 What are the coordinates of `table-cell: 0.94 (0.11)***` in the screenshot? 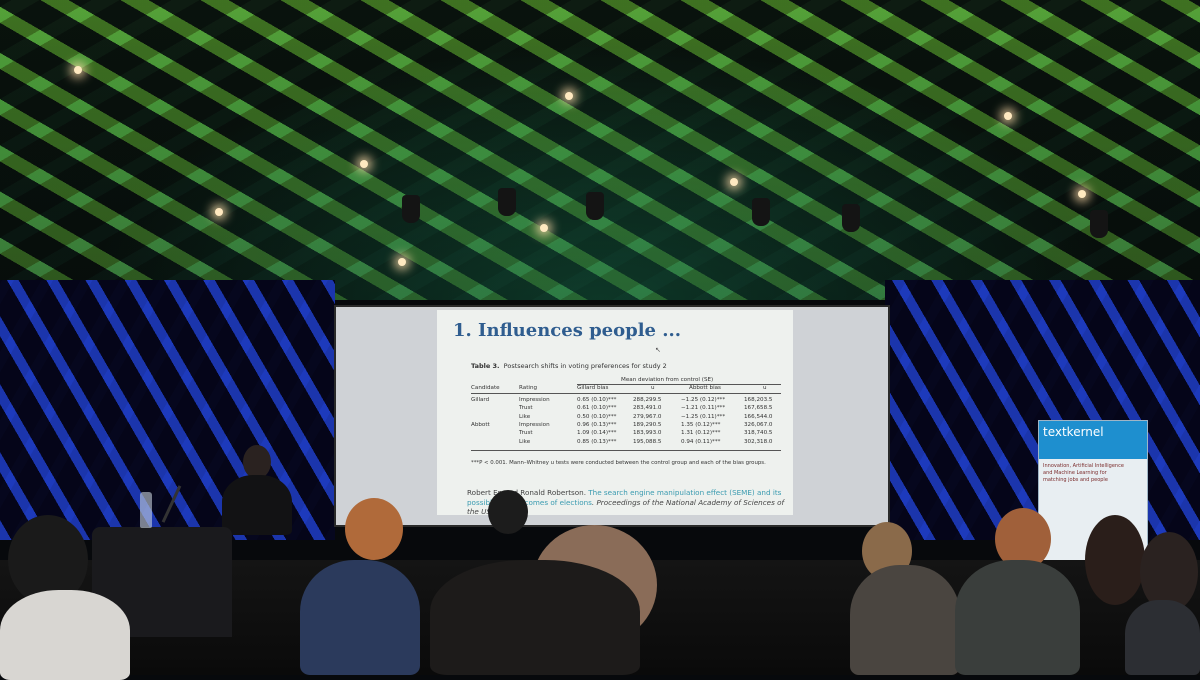 It's located at (701, 441).